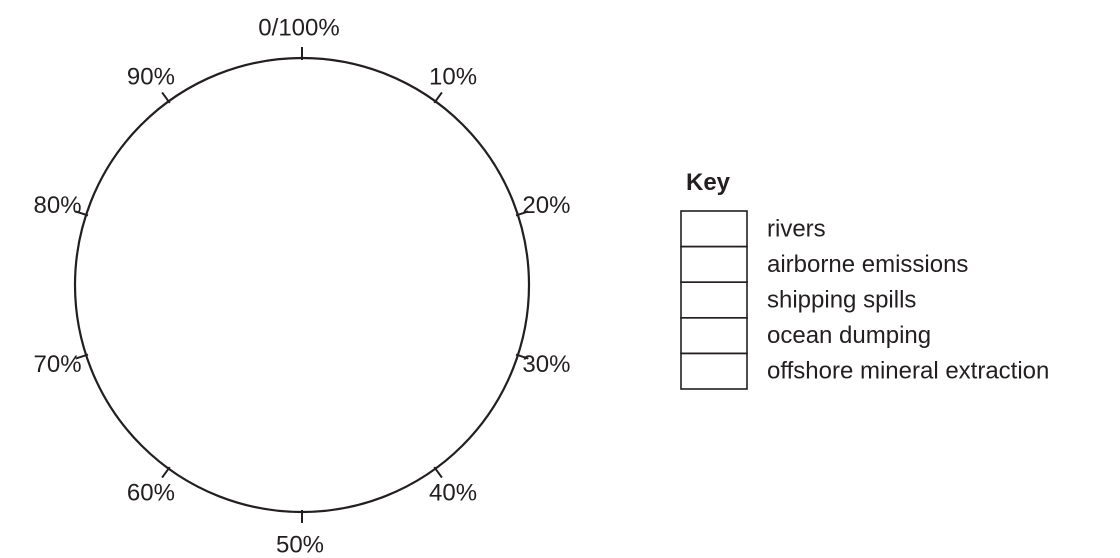 This screenshot has height=558, width=1120. What do you see at coordinates (58, 205) in the screenshot?
I see `tick-label-80: 80%` at bounding box center [58, 205].